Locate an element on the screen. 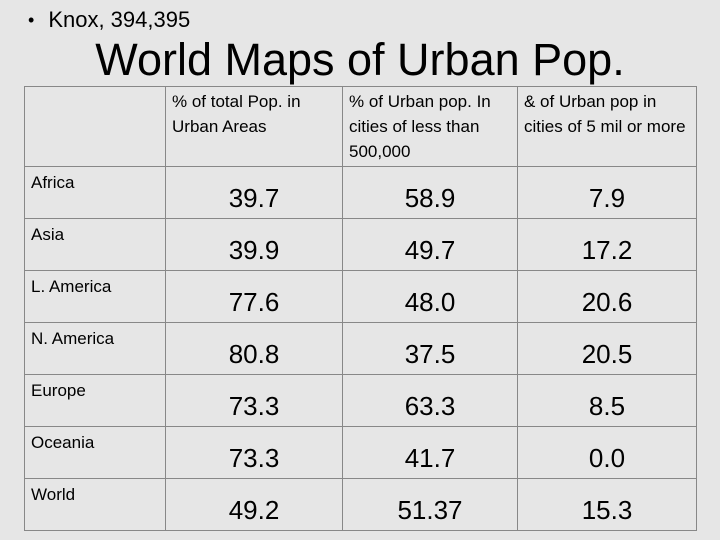 The width and height of the screenshot is (720, 540). column-header: % of total Pop. in Urban Areas is located at coordinates (254, 126).